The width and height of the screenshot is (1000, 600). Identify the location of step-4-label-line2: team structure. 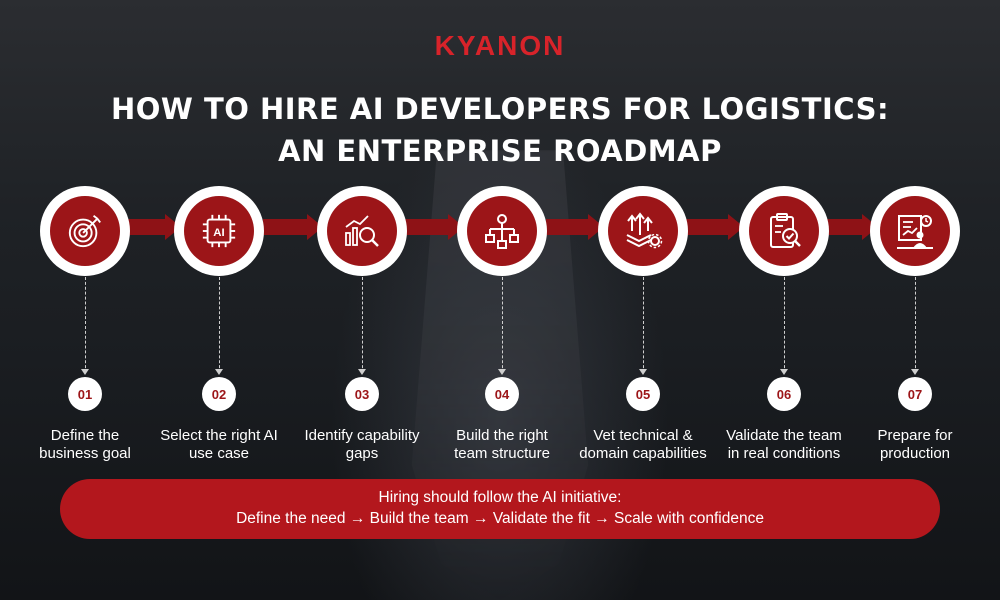
(502, 453).